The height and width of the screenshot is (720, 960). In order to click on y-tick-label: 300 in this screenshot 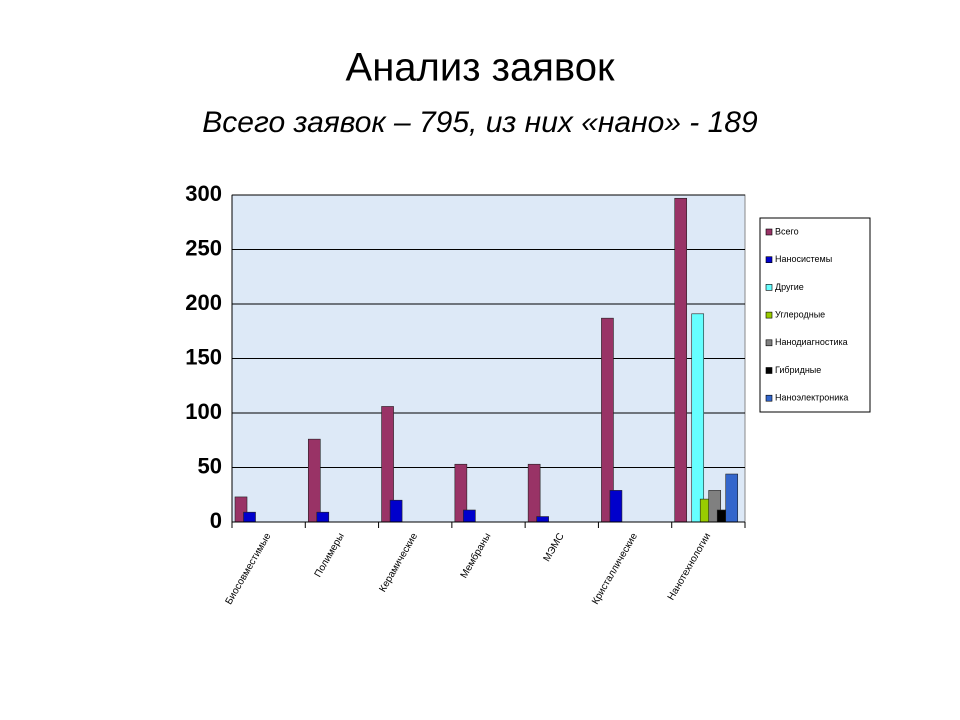, I will do `click(203, 193)`.